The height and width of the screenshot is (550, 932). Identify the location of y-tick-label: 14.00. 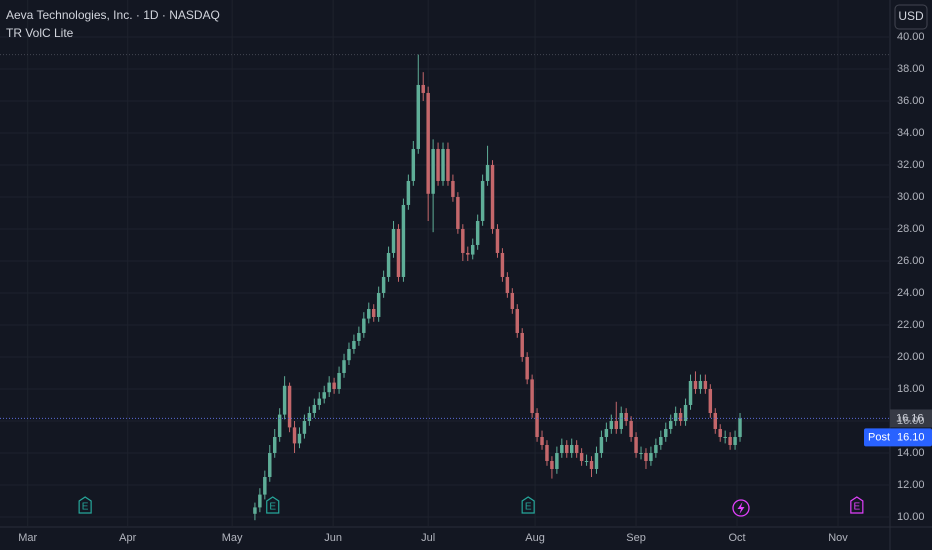
(911, 453).